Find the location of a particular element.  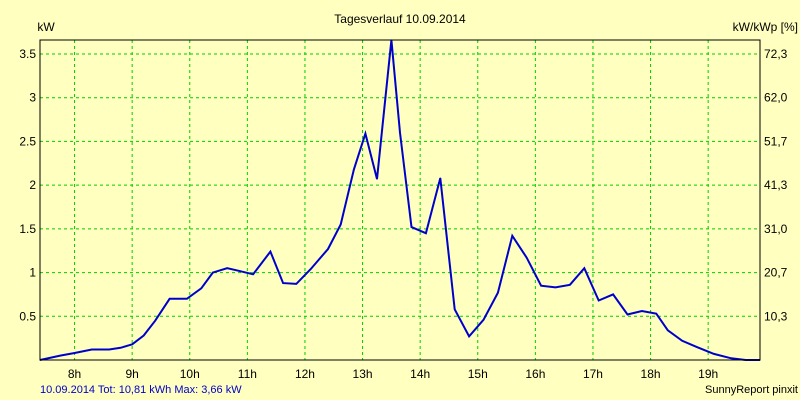

chart-title: Tagesverlauf 10.09.2014 is located at coordinates (400, 19).